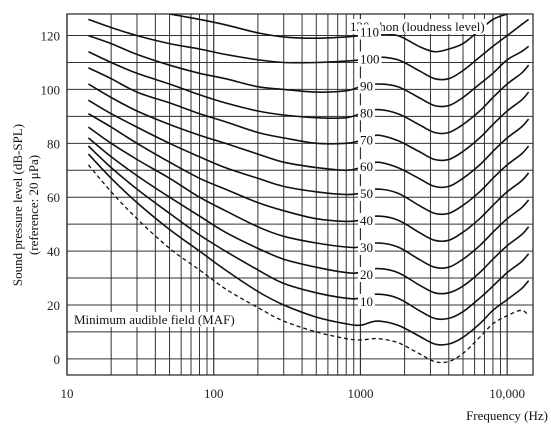 This screenshot has width=551, height=430. I want to click on series-label: 10, so click(366, 301).